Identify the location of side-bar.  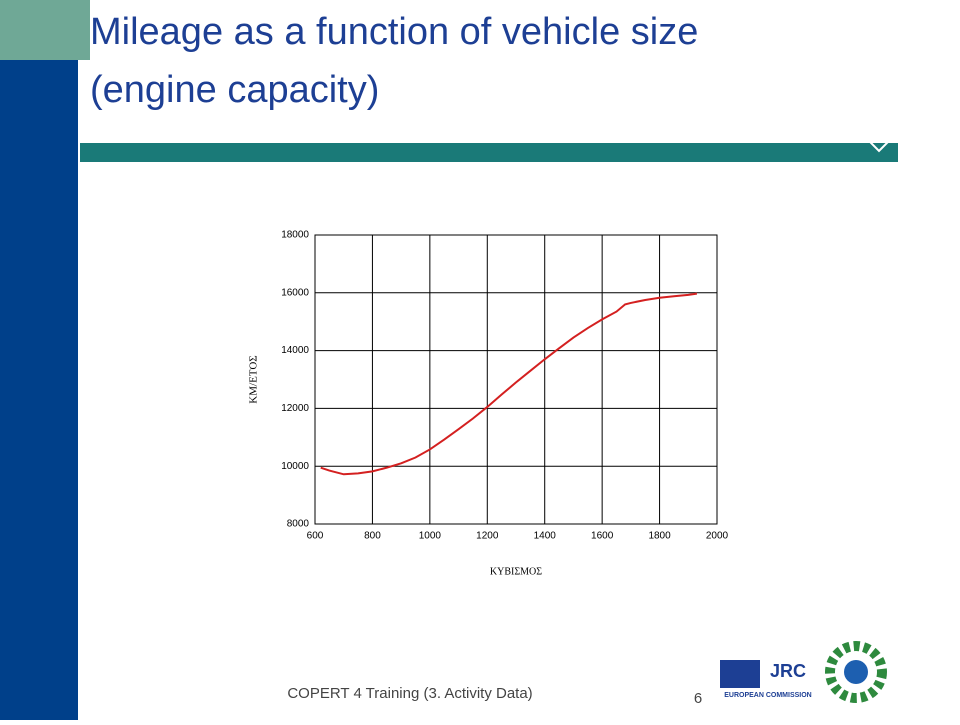
(39, 360).